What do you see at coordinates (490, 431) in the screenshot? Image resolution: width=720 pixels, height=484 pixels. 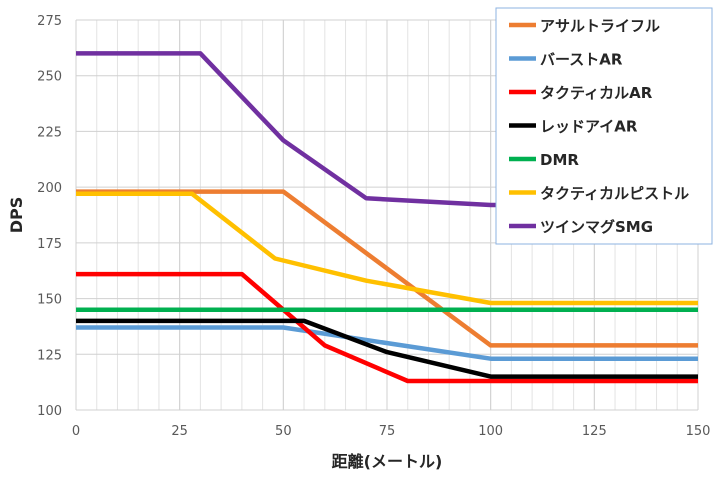 I see `x-tick-label: 100` at bounding box center [490, 431].